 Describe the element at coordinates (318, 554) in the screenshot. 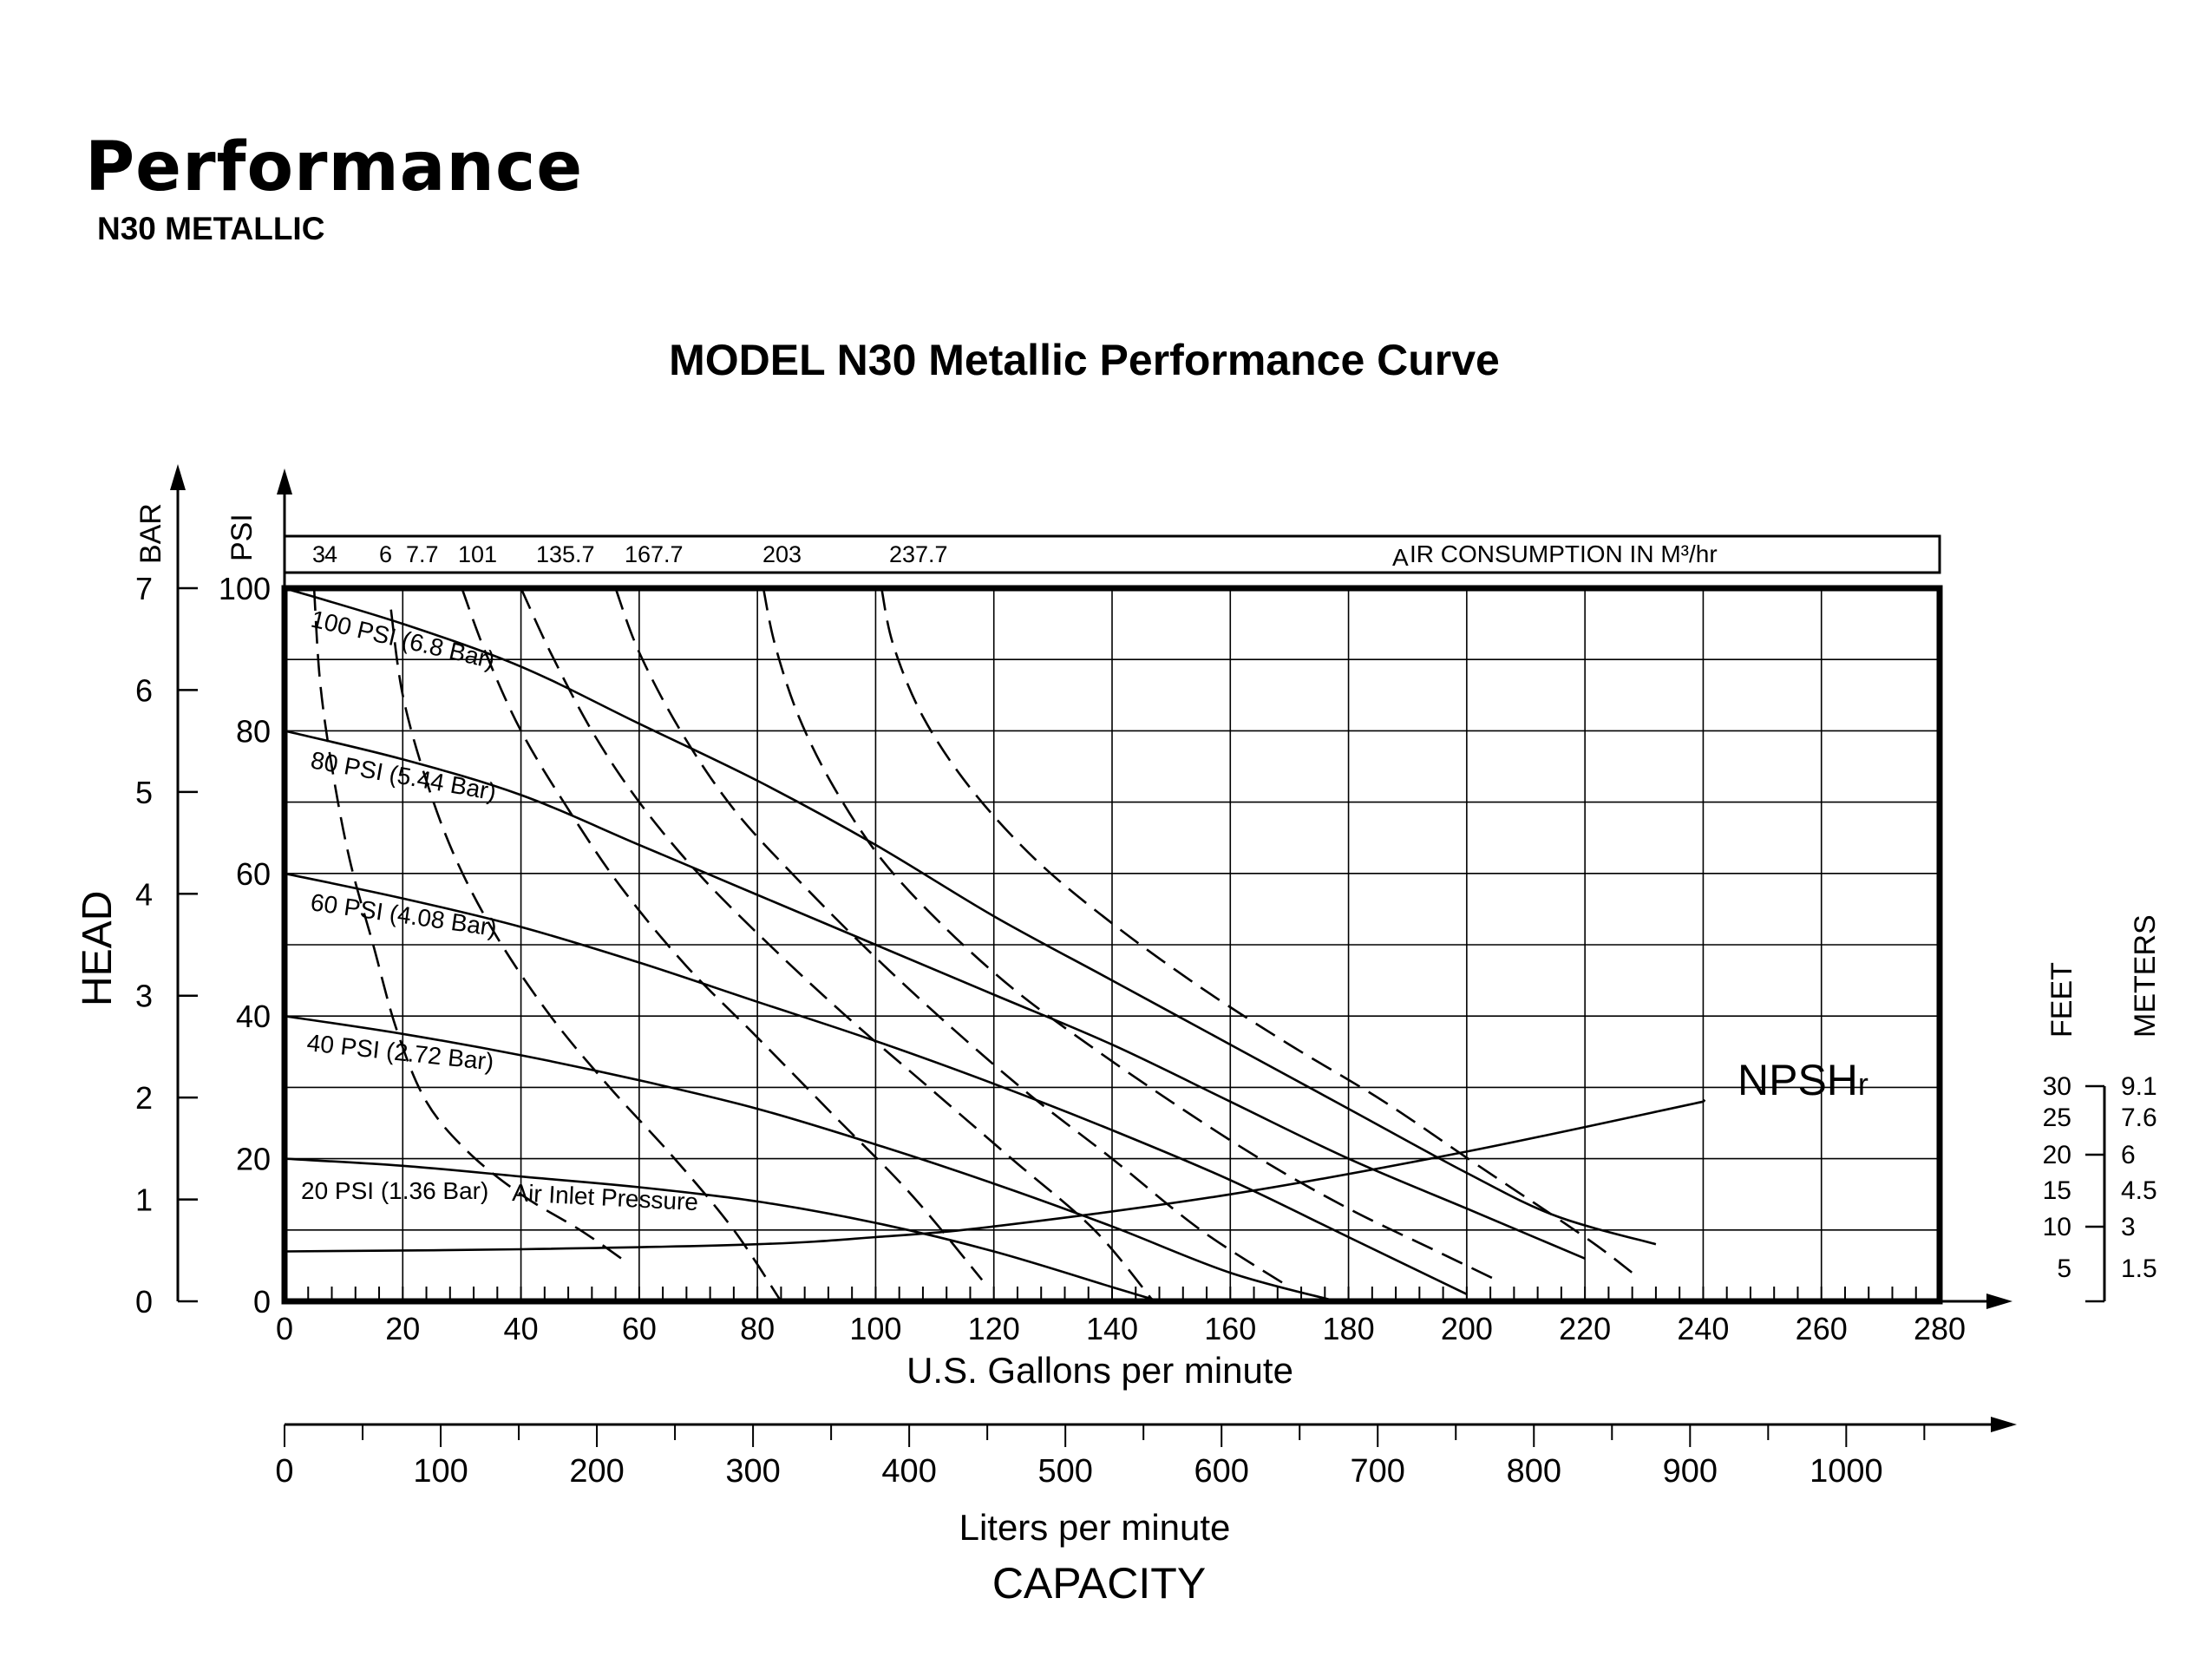

I see `air-consumption-value: 3` at that location.